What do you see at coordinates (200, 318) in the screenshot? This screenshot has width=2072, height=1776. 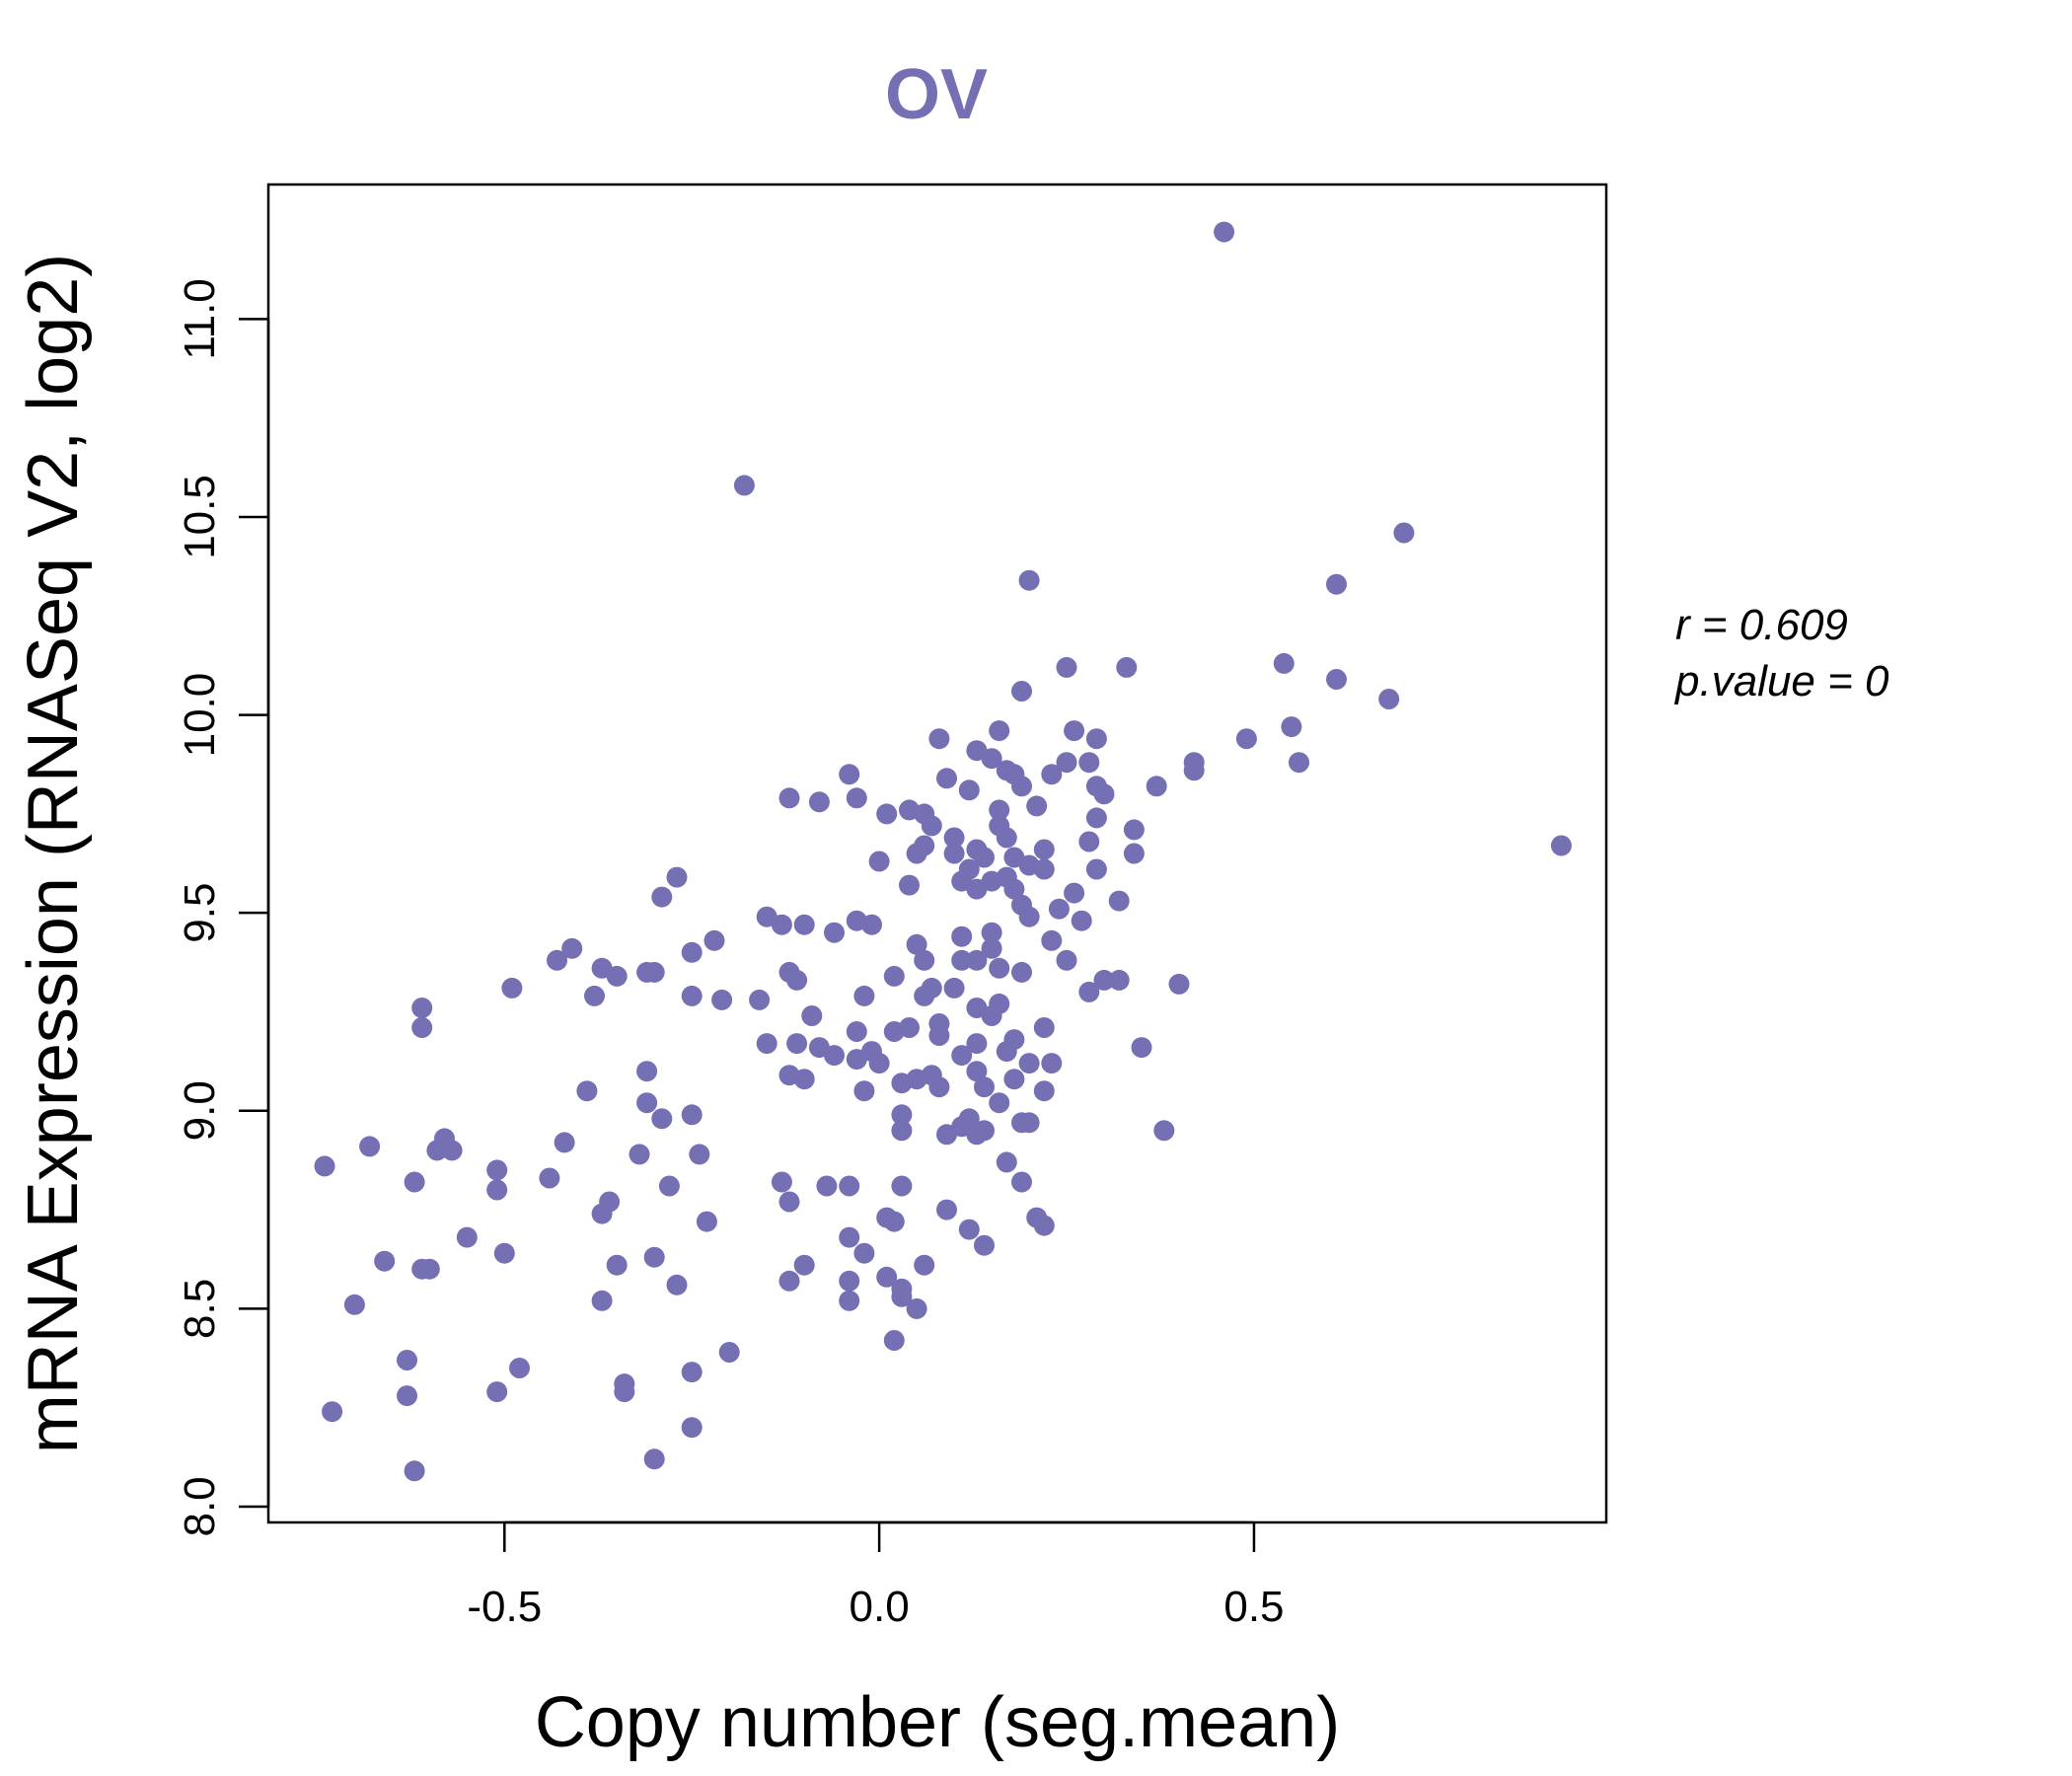 I see `y-tick-label: 11.0` at bounding box center [200, 318].